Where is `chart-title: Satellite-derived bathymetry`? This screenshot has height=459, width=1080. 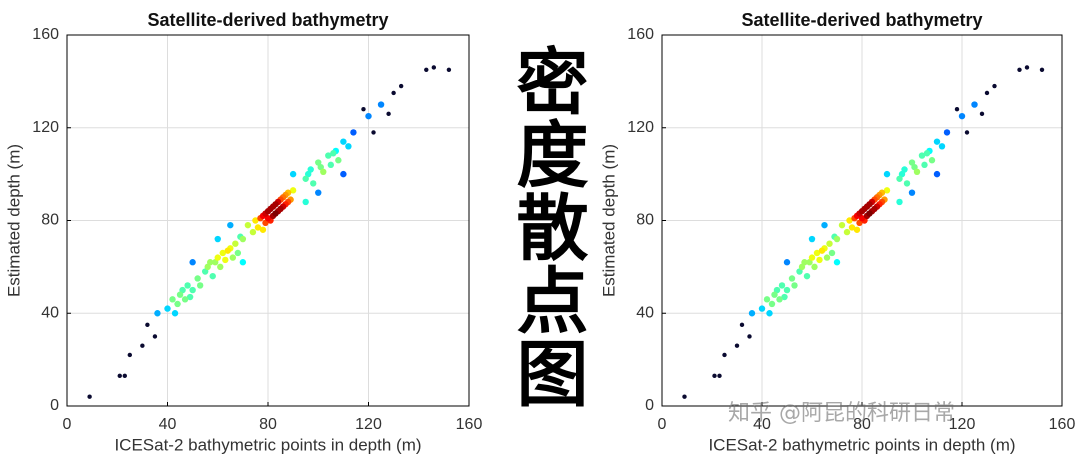 chart-title: Satellite-derived bathymetry is located at coordinates (267, 20).